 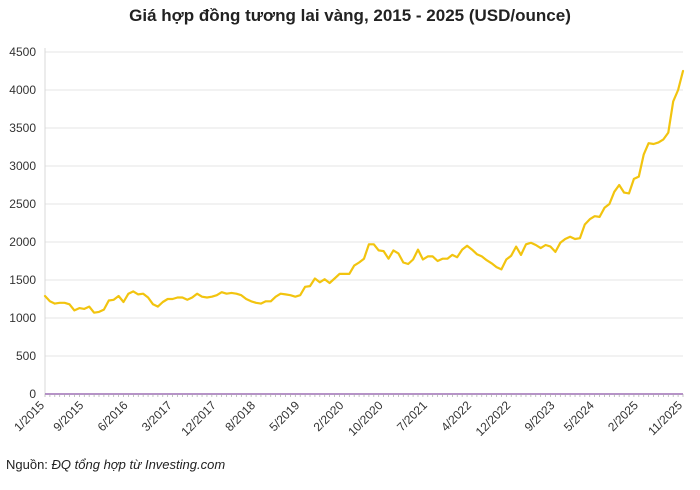 What do you see at coordinates (113, 416) in the screenshot?
I see `x-tick-label: 6/2016` at bounding box center [113, 416].